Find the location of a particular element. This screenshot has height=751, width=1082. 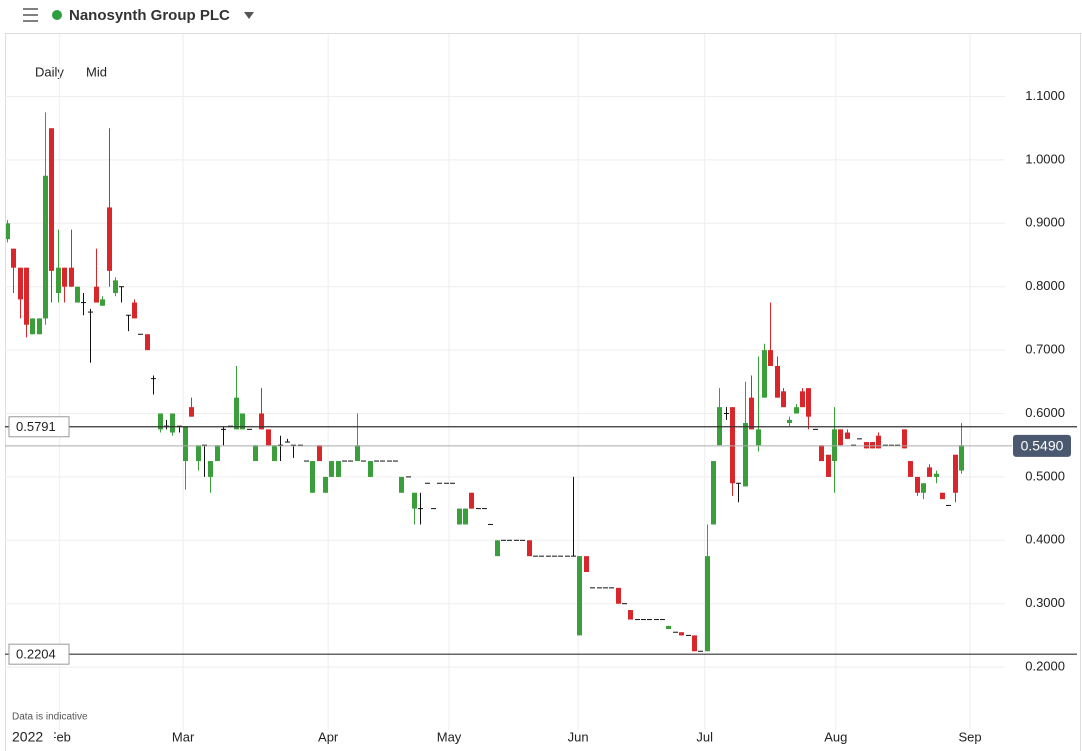

y-tick-label: 0.9000 is located at coordinates (1045, 222).